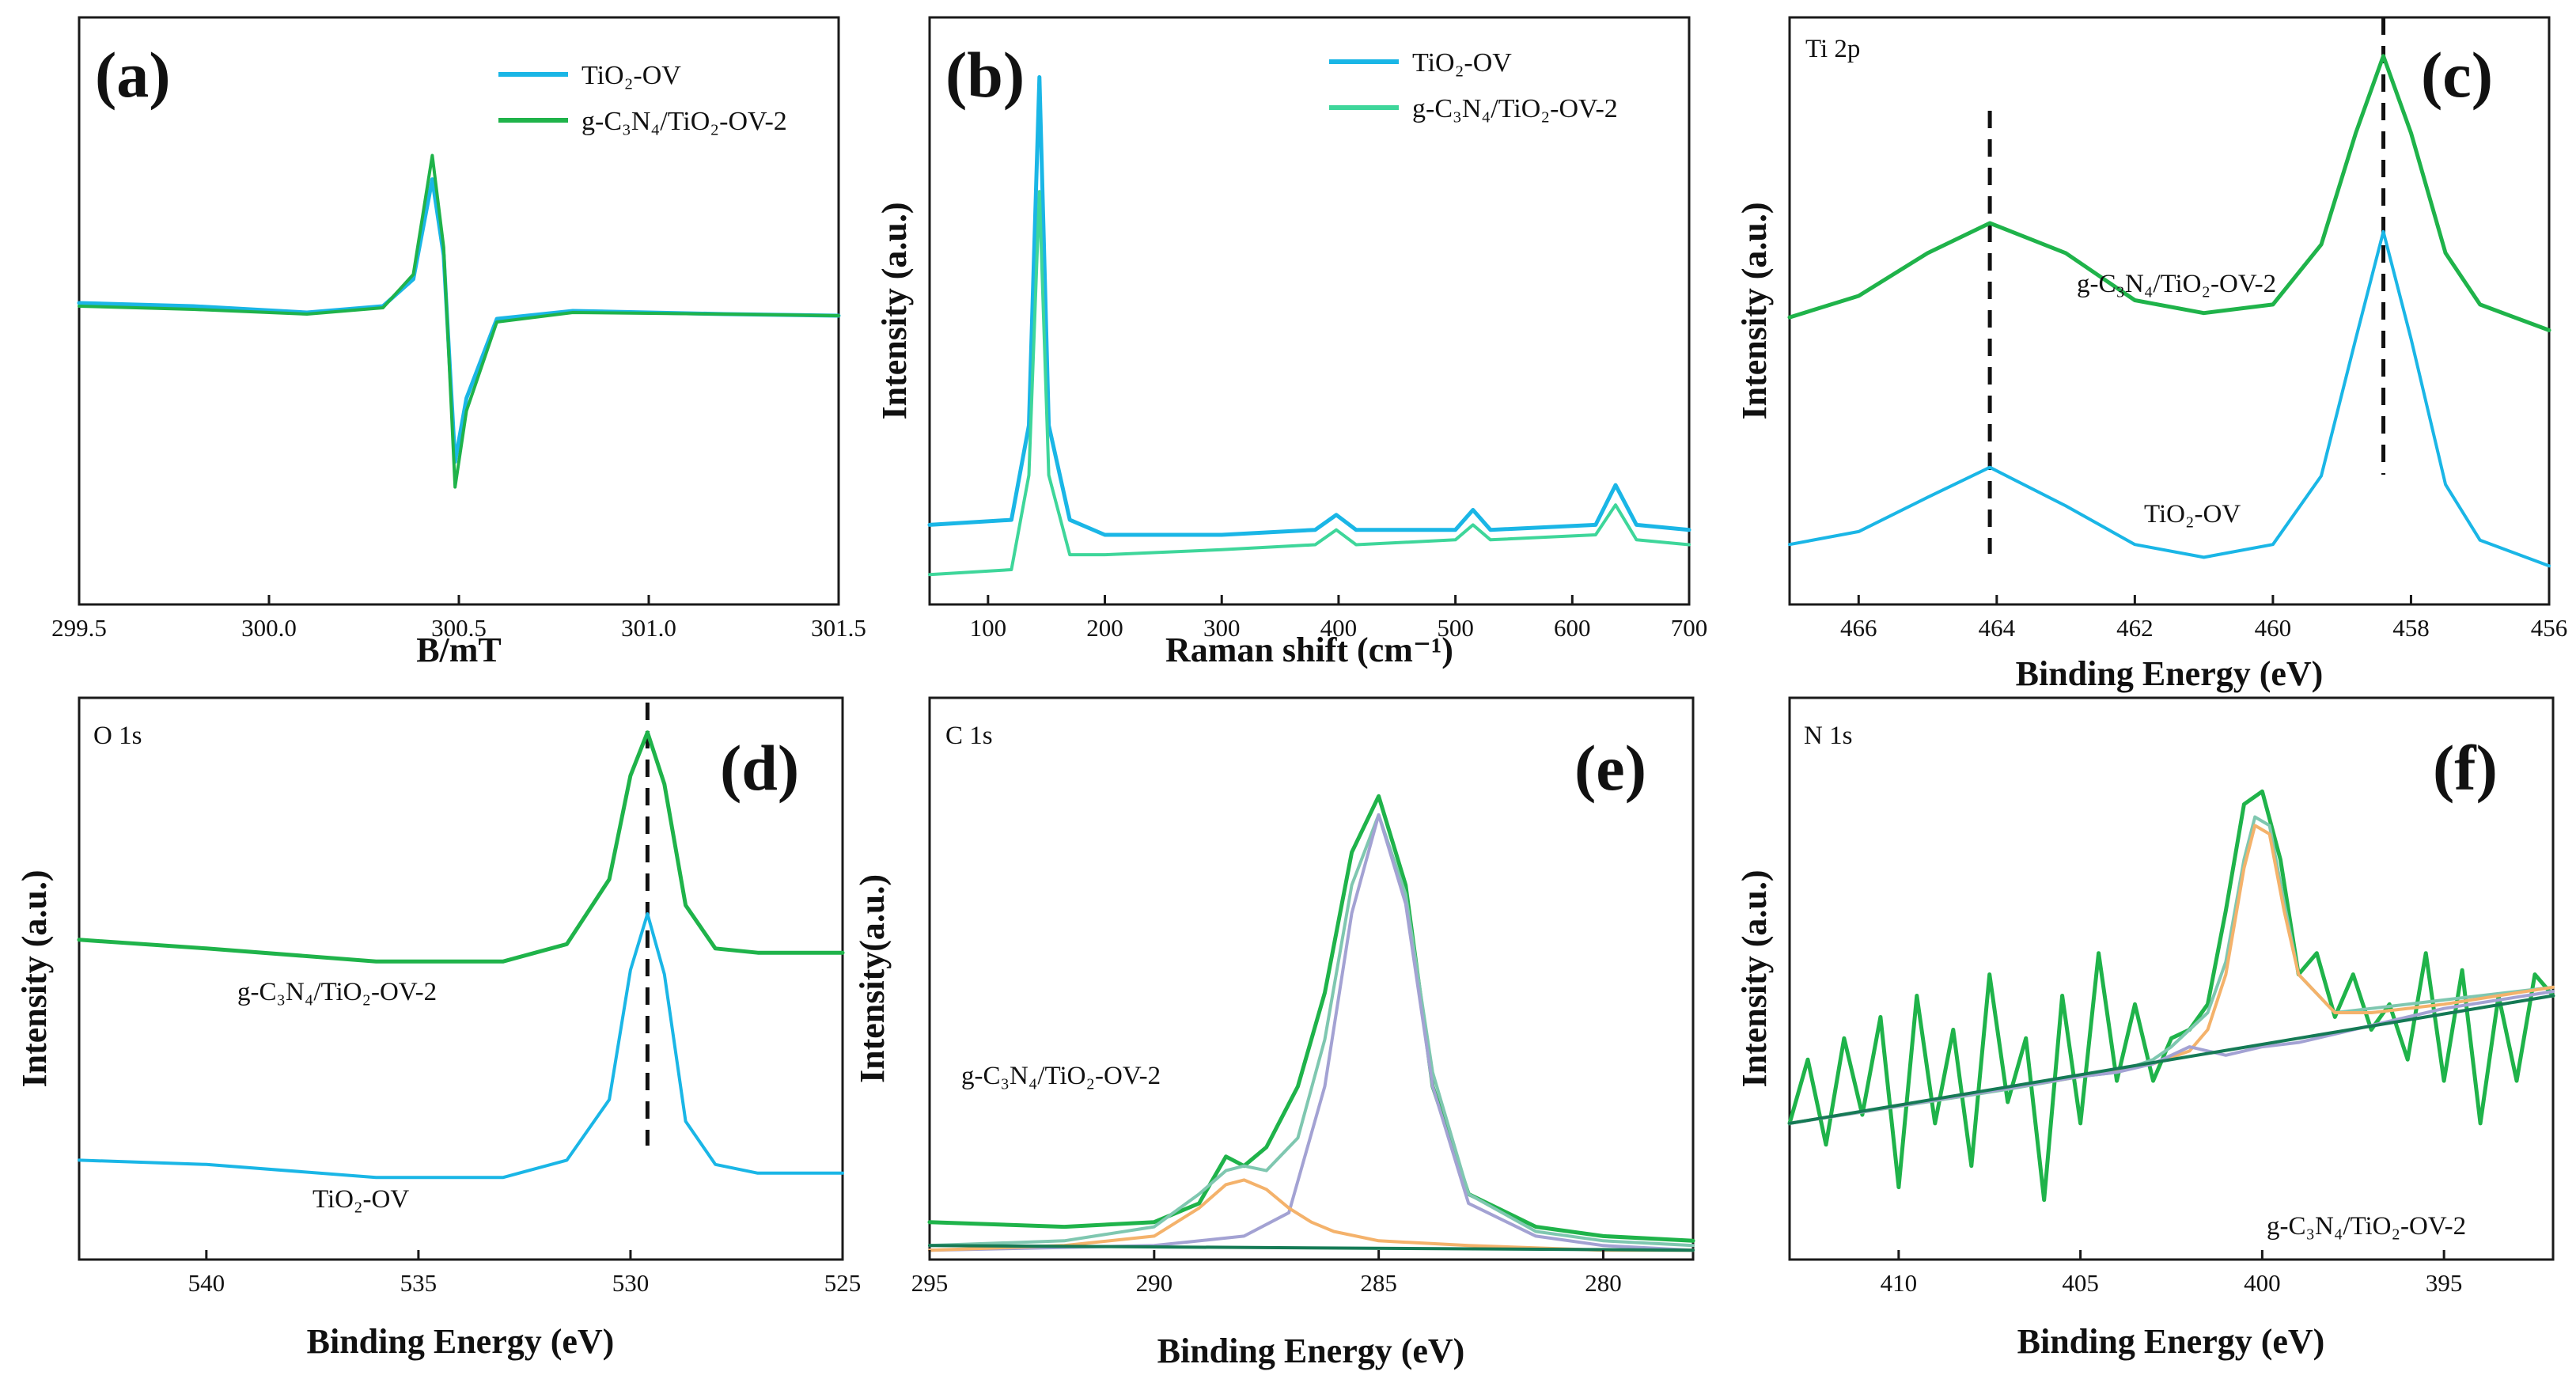  Describe the element at coordinates (1222, 628) in the screenshot. I see `panel-2-x-tick-label: 300` at that location.